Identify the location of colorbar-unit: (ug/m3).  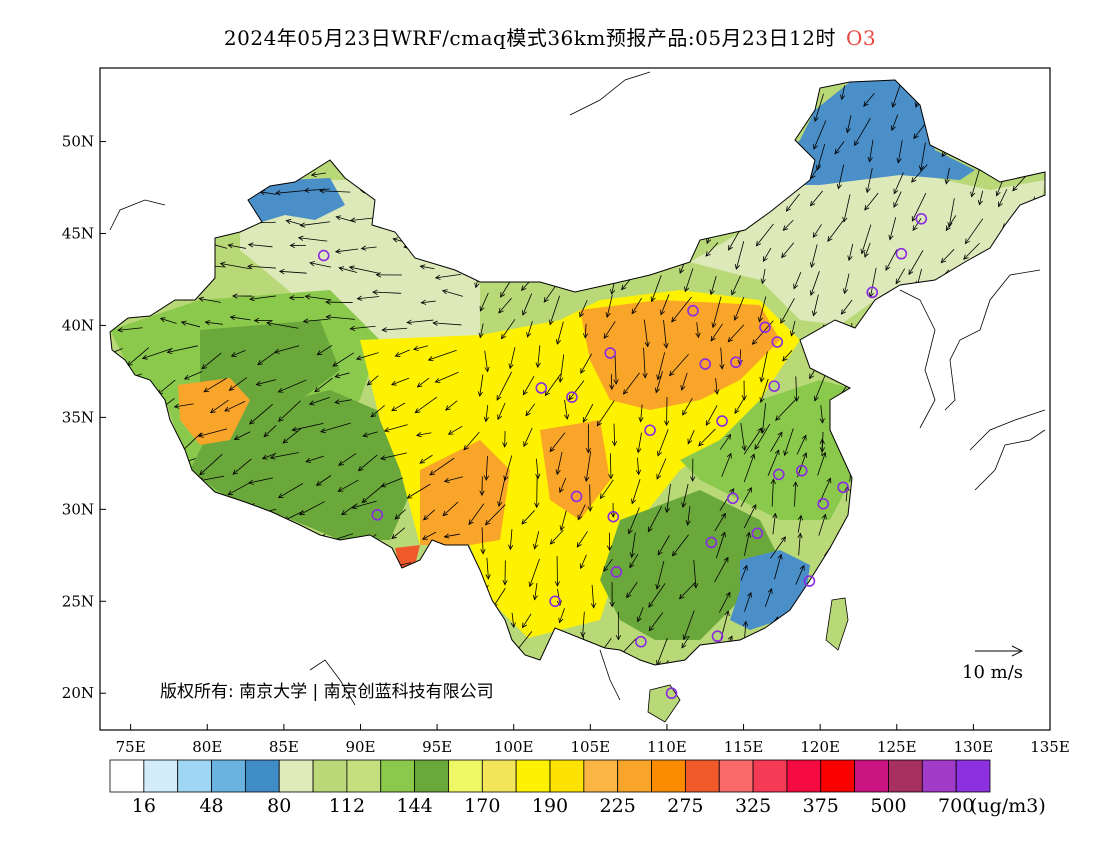
(1008, 806).